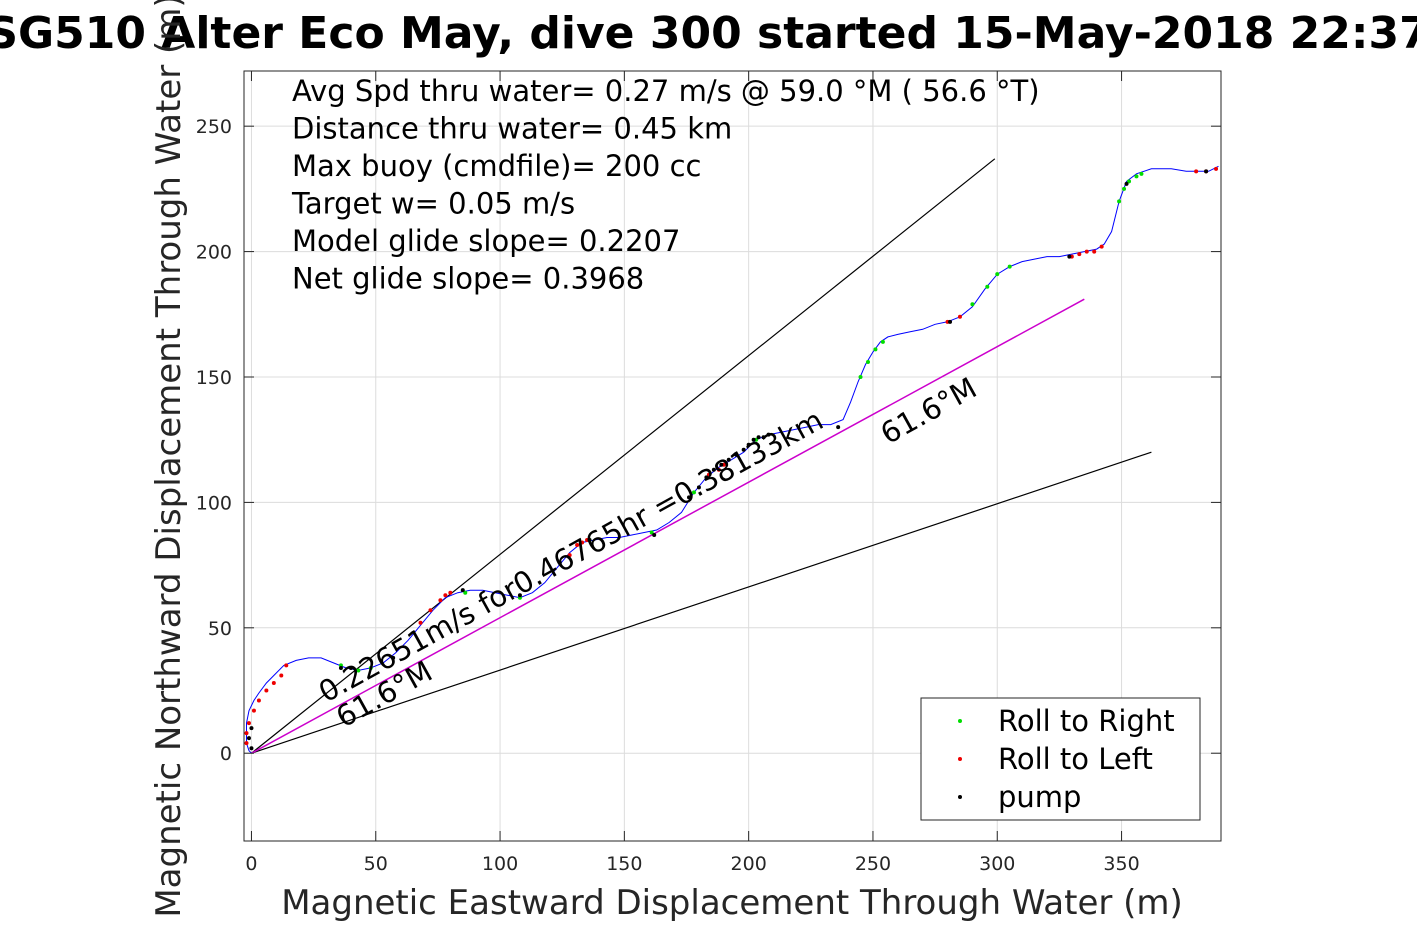 Image resolution: width=1417 pixels, height=945 pixels. I want to click on y-tick-label: 0, so click(226, 754).